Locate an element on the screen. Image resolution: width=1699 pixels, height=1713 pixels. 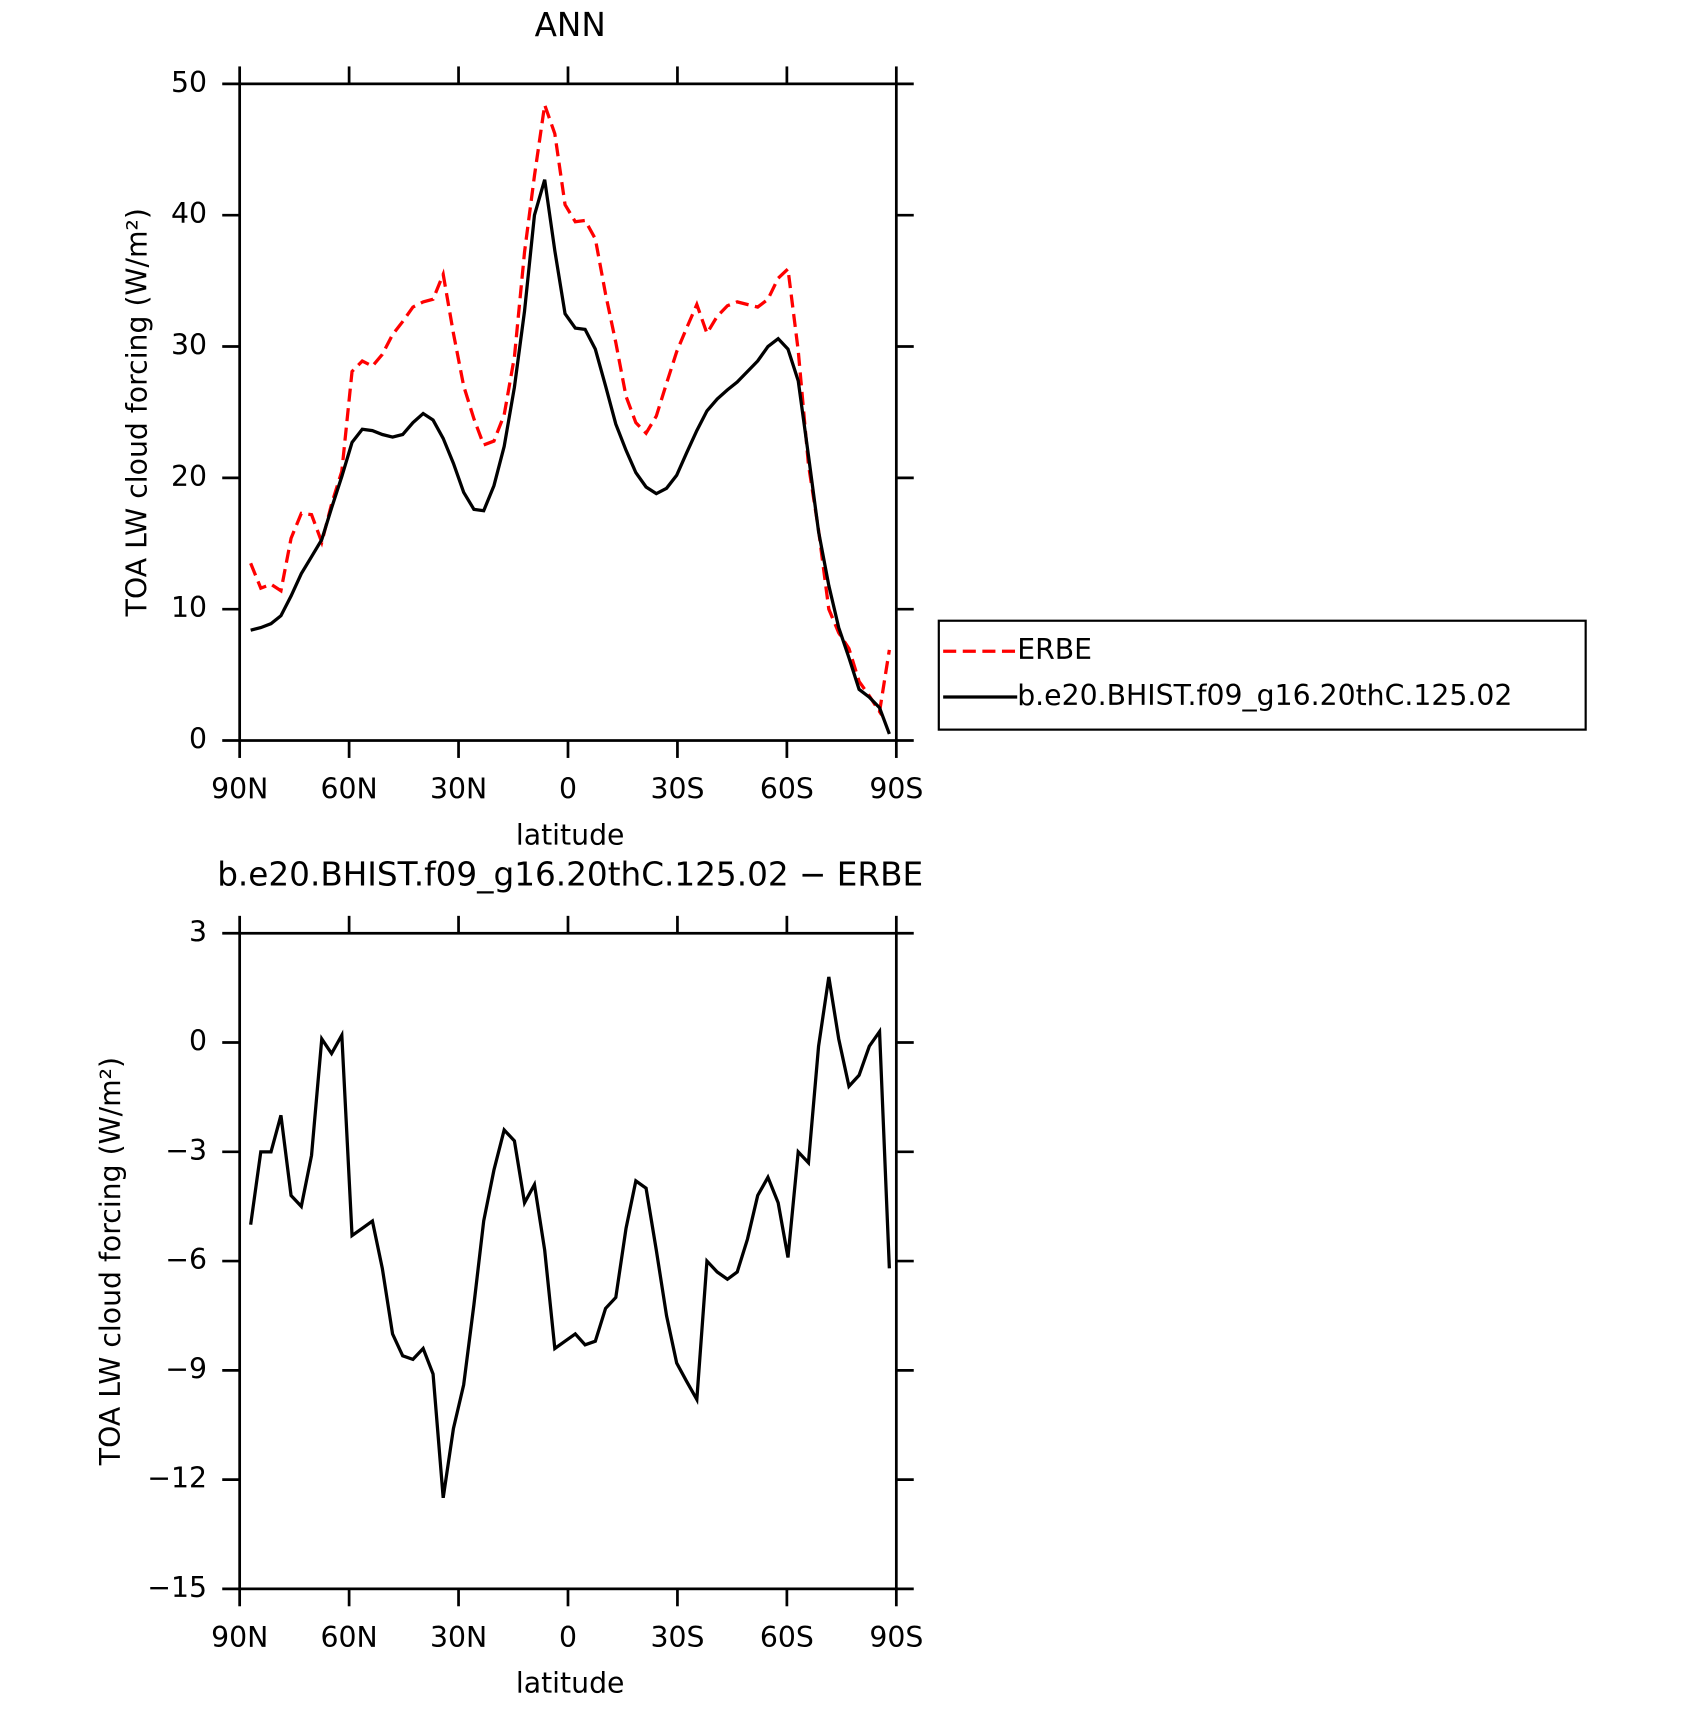
legend-box is located at coordinates (1262, 675).